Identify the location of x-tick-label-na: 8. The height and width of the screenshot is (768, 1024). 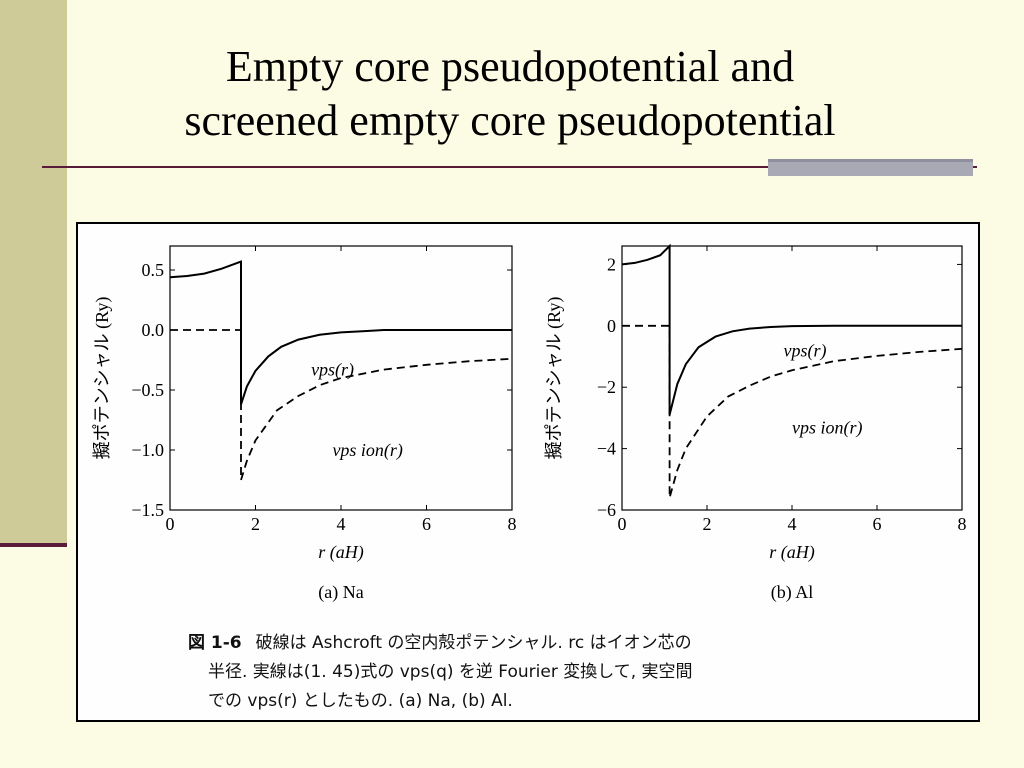
(512, 524).